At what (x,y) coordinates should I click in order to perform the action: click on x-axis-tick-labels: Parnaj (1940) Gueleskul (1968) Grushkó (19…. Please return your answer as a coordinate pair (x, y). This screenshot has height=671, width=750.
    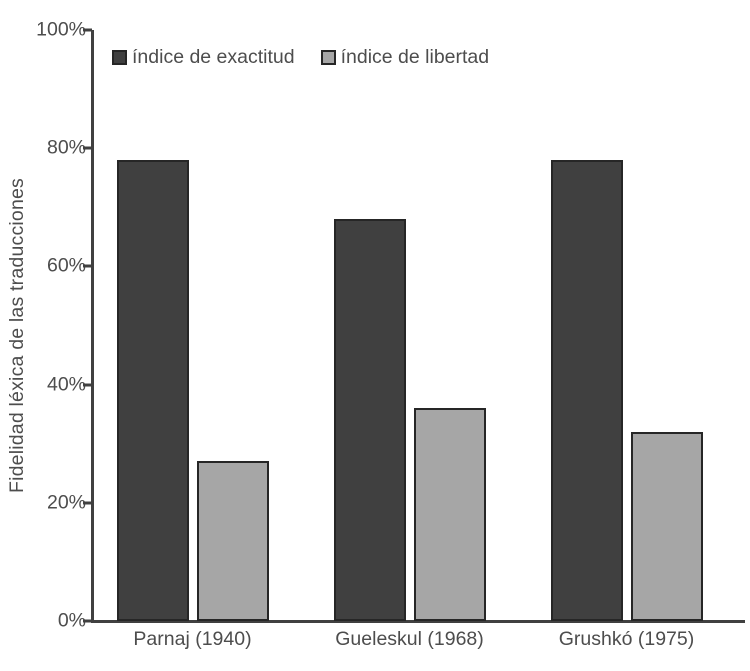
    Looking at the image, I should click on (419, 648).